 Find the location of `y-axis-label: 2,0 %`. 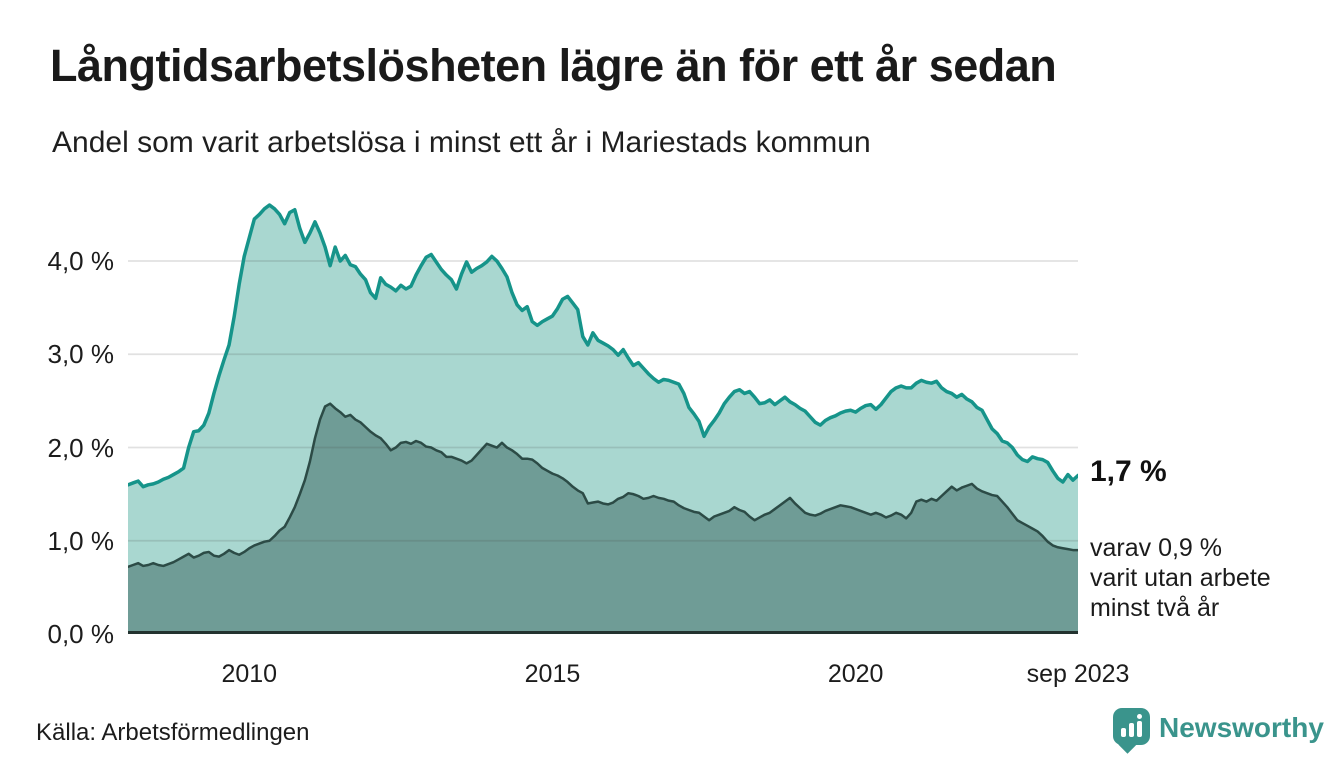

y-axis-label: 2,0 % is located at coordinates (81, 447).